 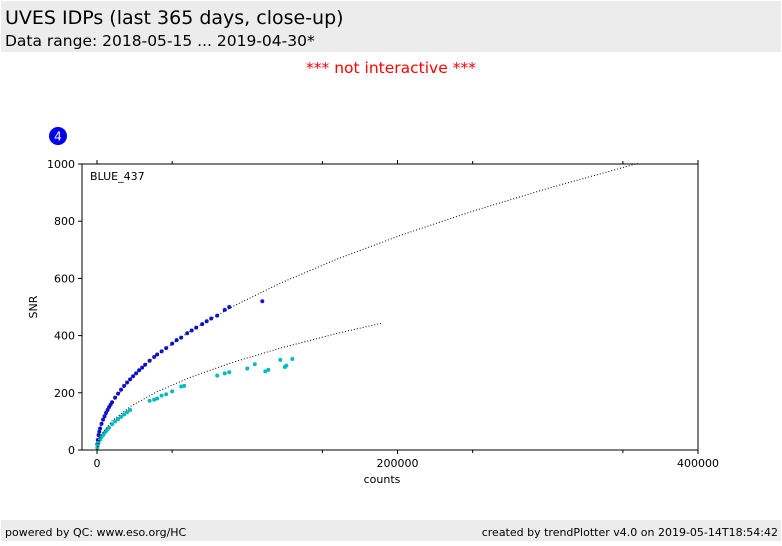 I want to click on y-tick-label: 800, so click(x=64, y=221).